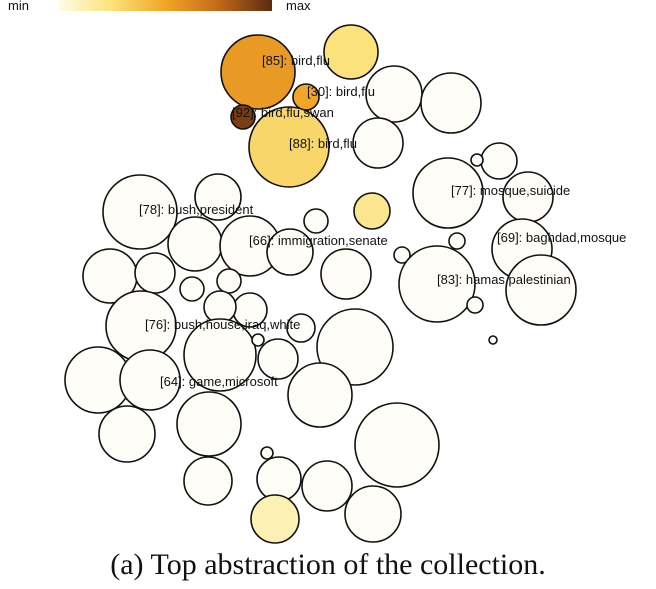  What do you see at coordinates (219, 381) in the screenshot?
I see `topic-label: [64]: game,microsoft` at bounding box center [219, 381].